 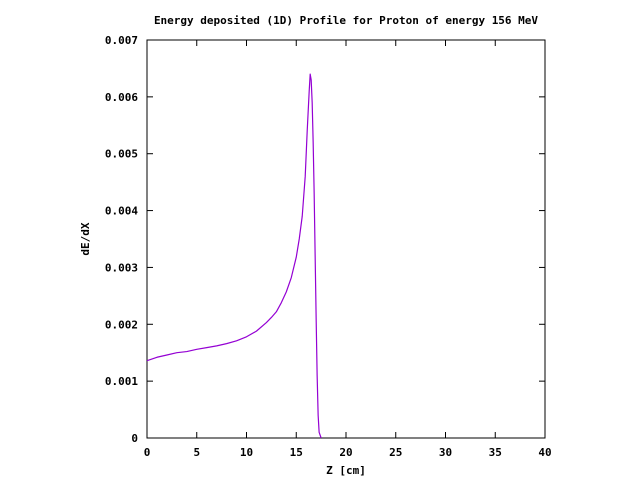 What do you see at coordinates (495, 452) in the screenshot?
I see `x-tick-label: 35` at bounding box center [495, 452].